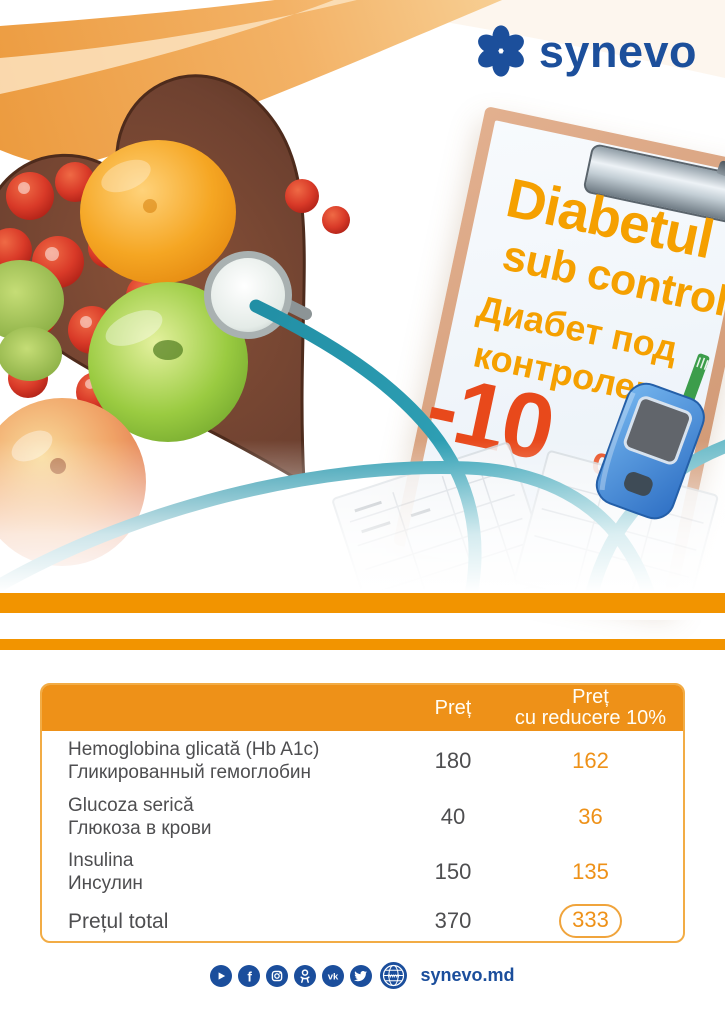 The height and width of the screenshot is (1024, 725). I want to click on green-apple, so click(168, 362).